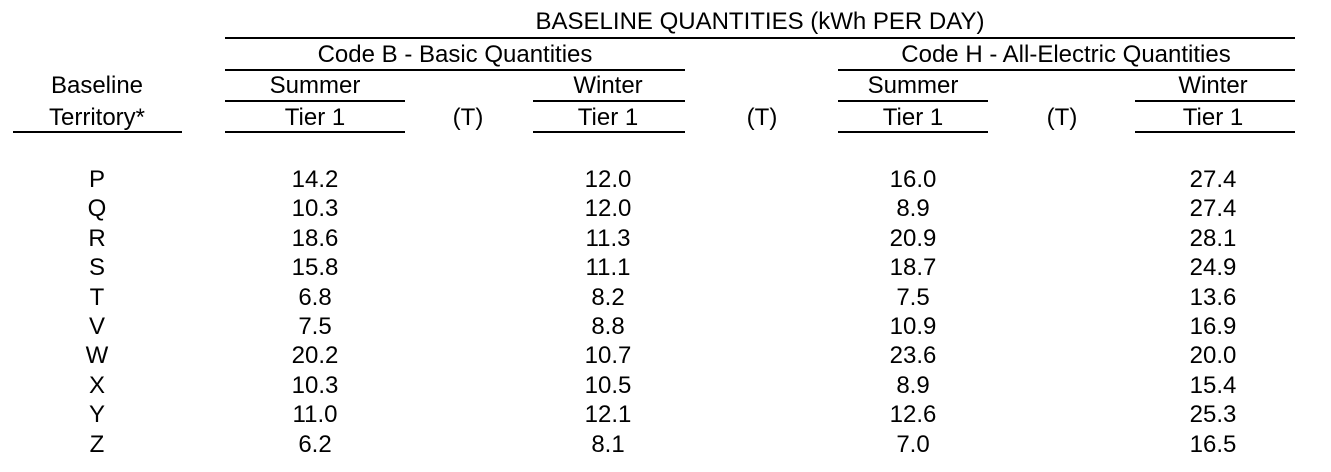 This screenshot has width=1331, height=472. What do you see at coordinates (913, 326) in the screenshot?
I see `value-cell: 10.9` at bounding box center [913, 326].